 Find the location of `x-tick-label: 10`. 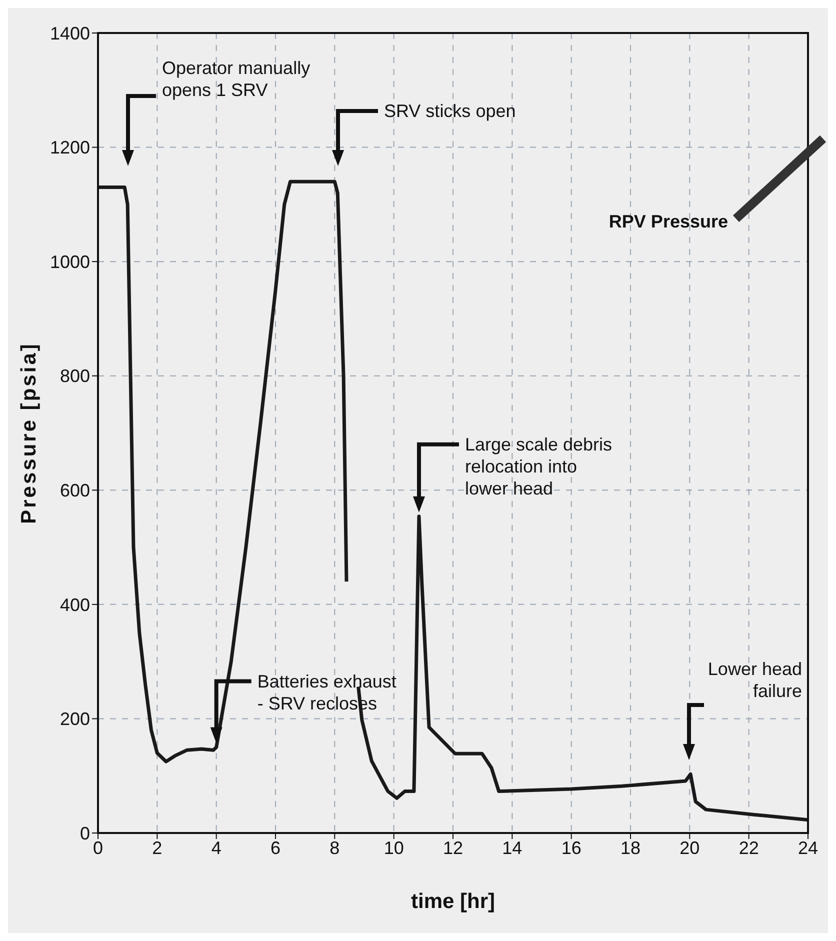

x-tick-label: 10 is located at coordinates (394, 848).